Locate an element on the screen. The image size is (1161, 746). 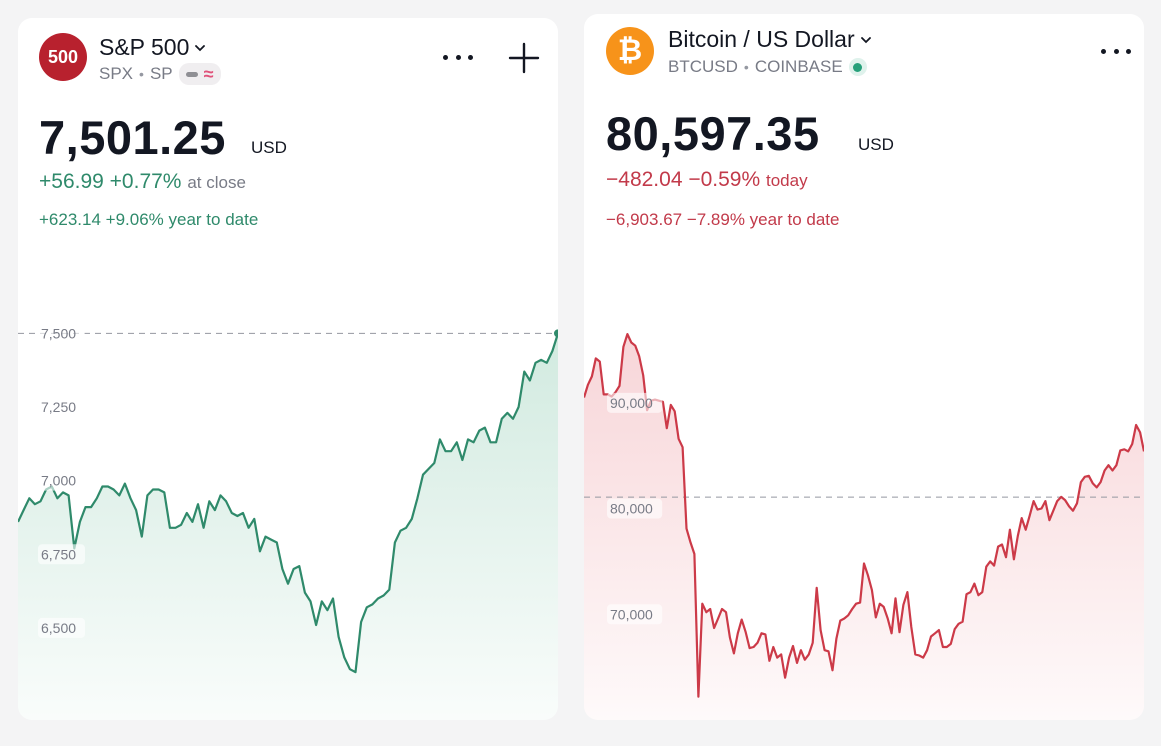
exchange: SP is located at coordinates (161, 73).